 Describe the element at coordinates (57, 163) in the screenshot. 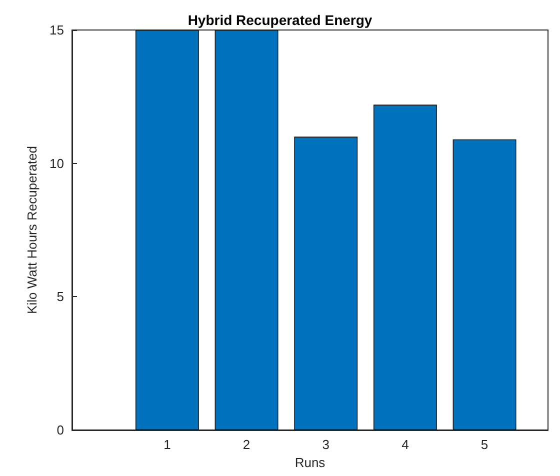

I see `y-tick-label: 10` at that location.